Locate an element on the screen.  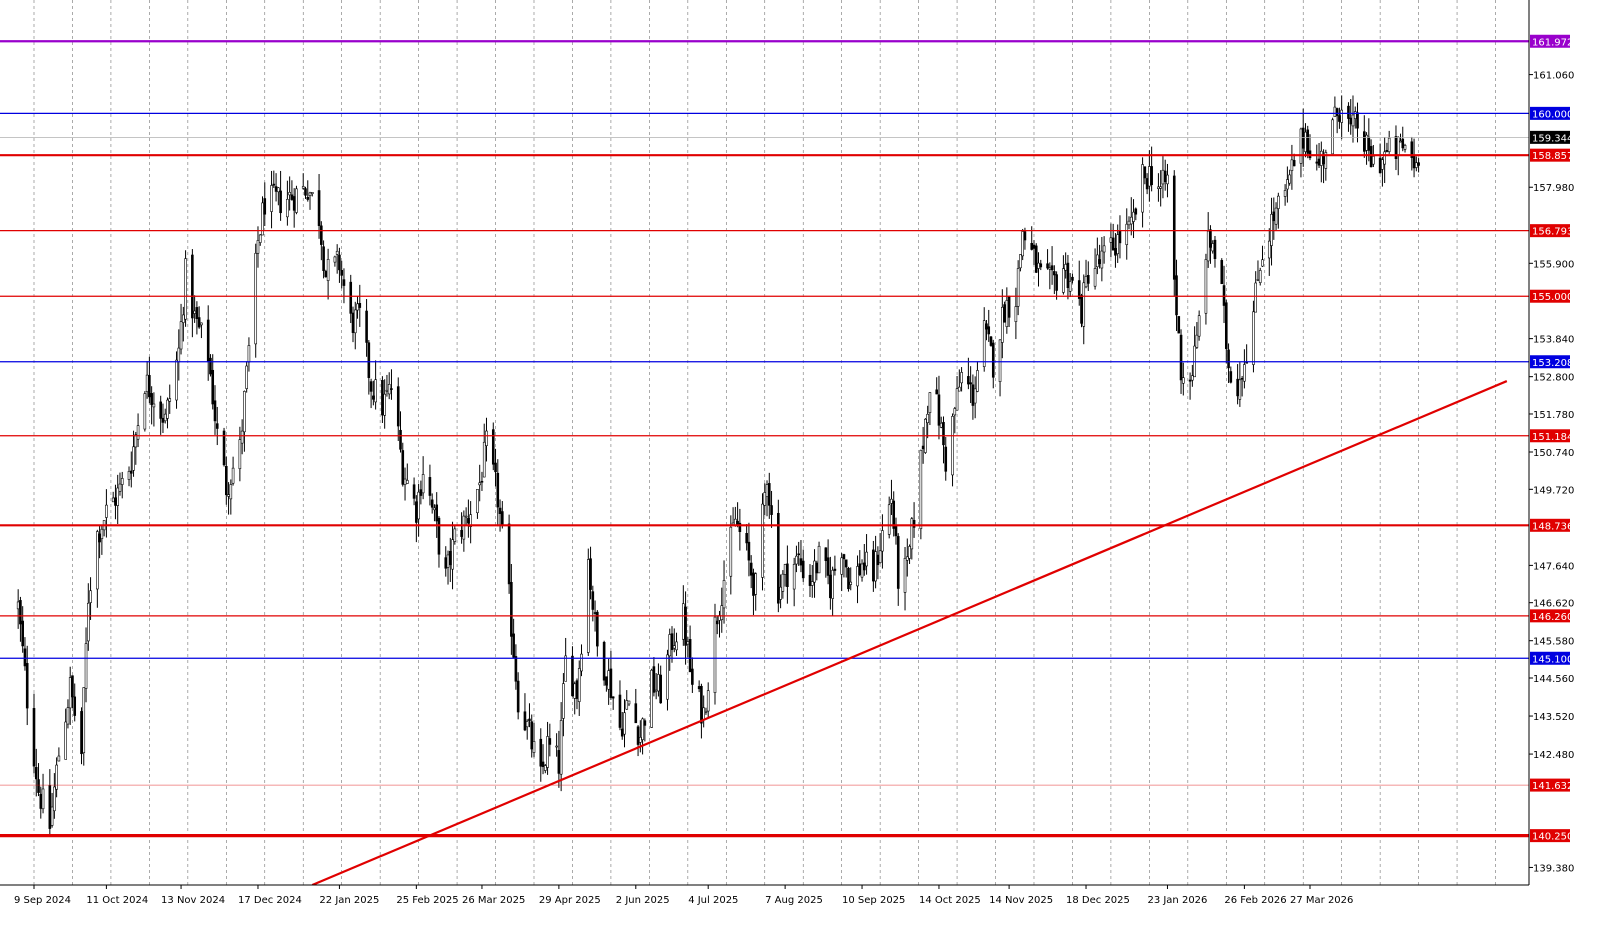
price-tick-label: 152.800 is located at coordinates (1553, 378).